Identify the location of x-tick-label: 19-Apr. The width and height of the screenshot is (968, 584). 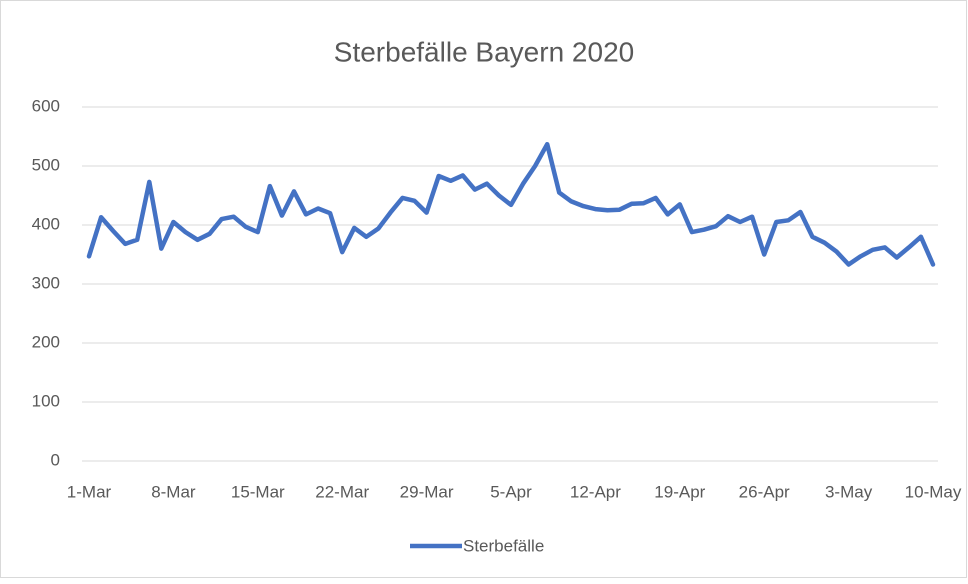
(679, 491).